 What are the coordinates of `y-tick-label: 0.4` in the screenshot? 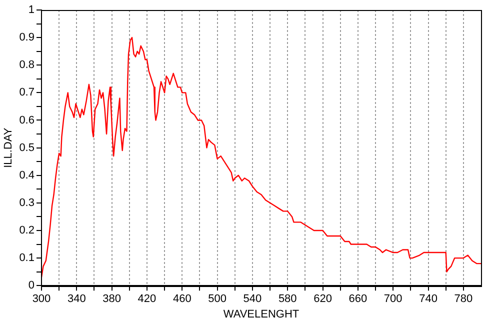 It's located at (26, 175).